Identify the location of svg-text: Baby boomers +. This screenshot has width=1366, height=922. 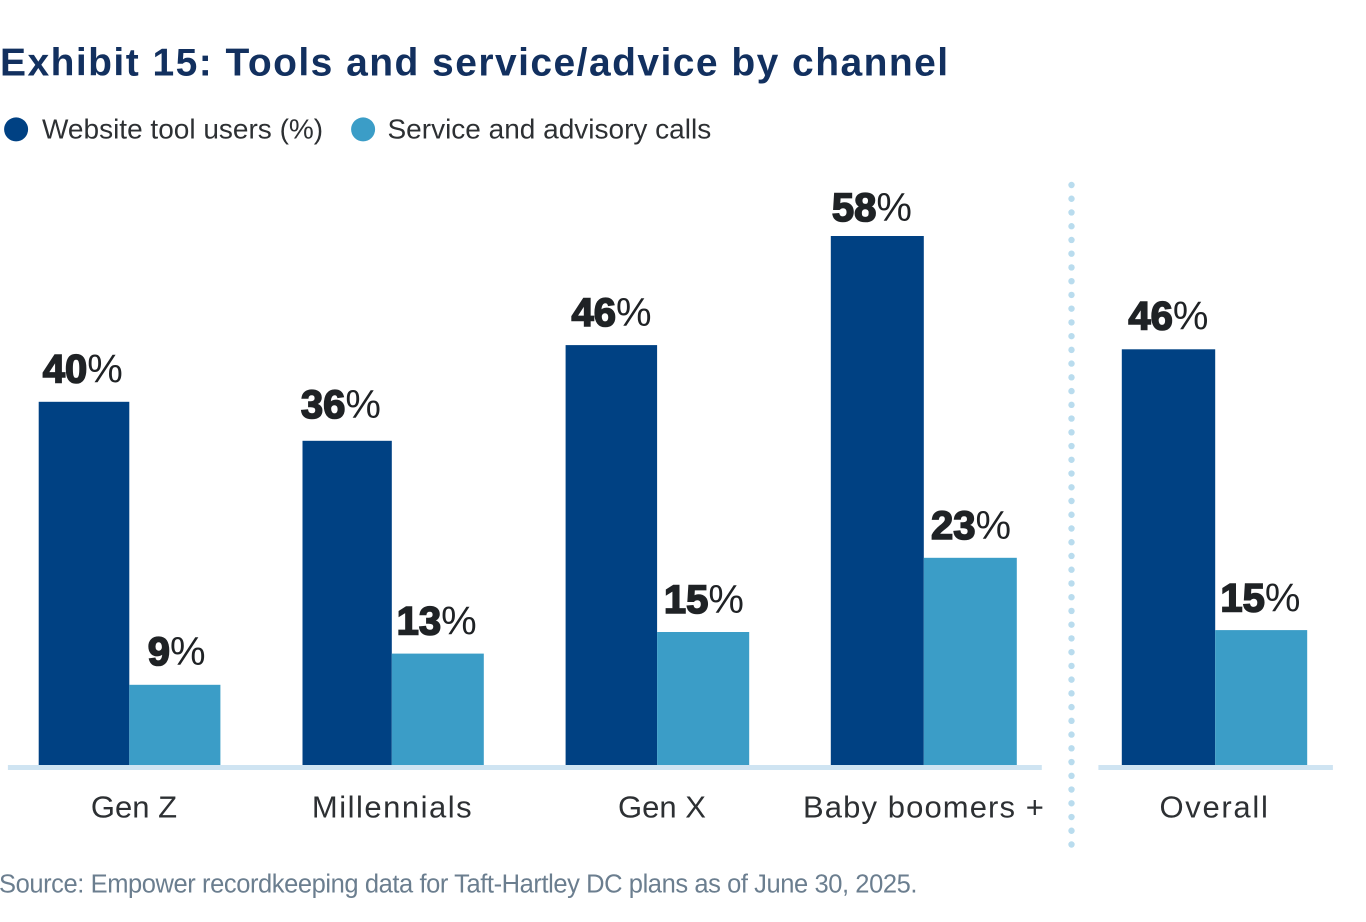
(924, 806).